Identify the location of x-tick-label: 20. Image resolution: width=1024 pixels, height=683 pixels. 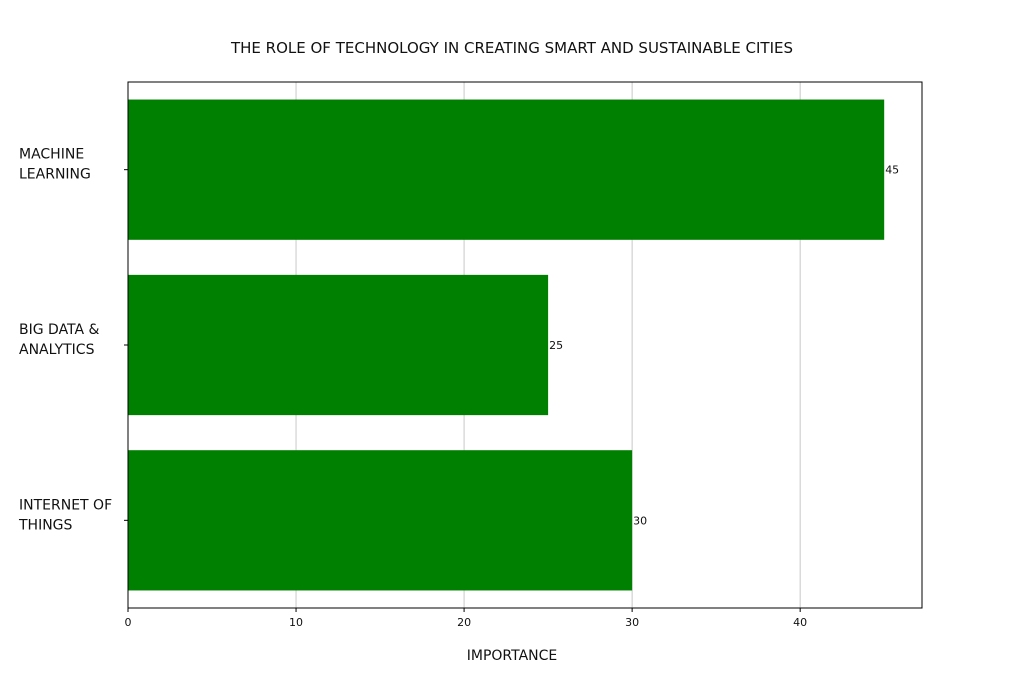
(464, 622).